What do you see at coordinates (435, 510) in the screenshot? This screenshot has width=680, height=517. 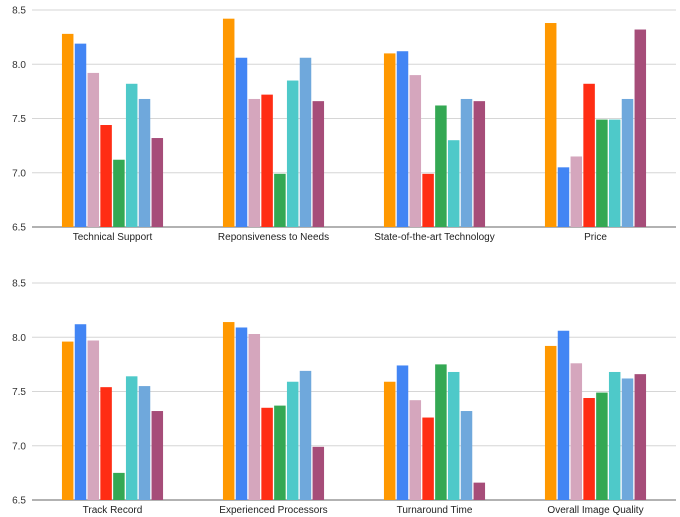 I see `category-label: Turnaround Time` at bounding box center [435, 510].